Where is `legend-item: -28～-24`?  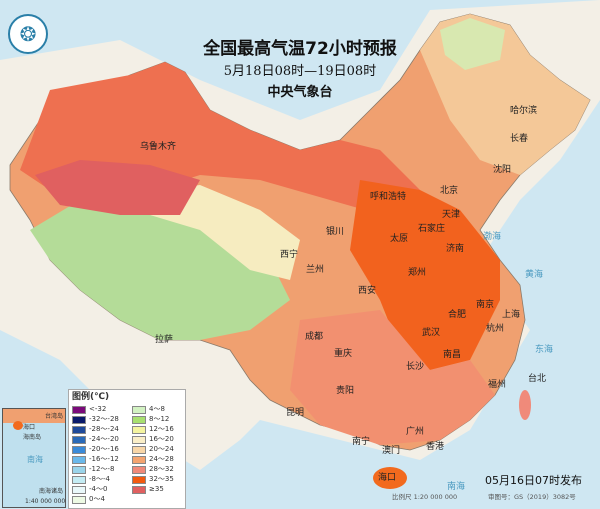
legend-item: -28～-24 is located at coordinates (102, 429).